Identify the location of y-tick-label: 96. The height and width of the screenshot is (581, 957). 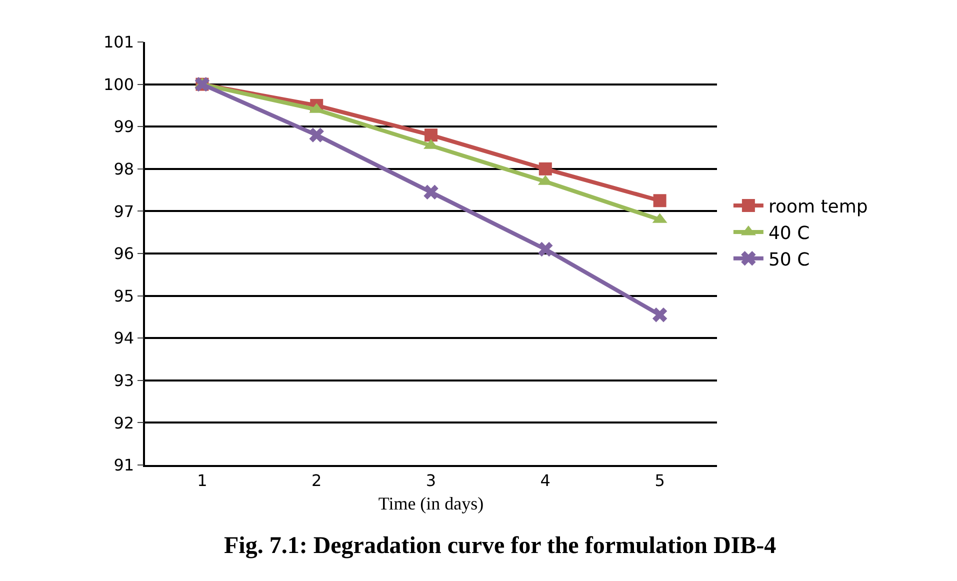
(124, 254).